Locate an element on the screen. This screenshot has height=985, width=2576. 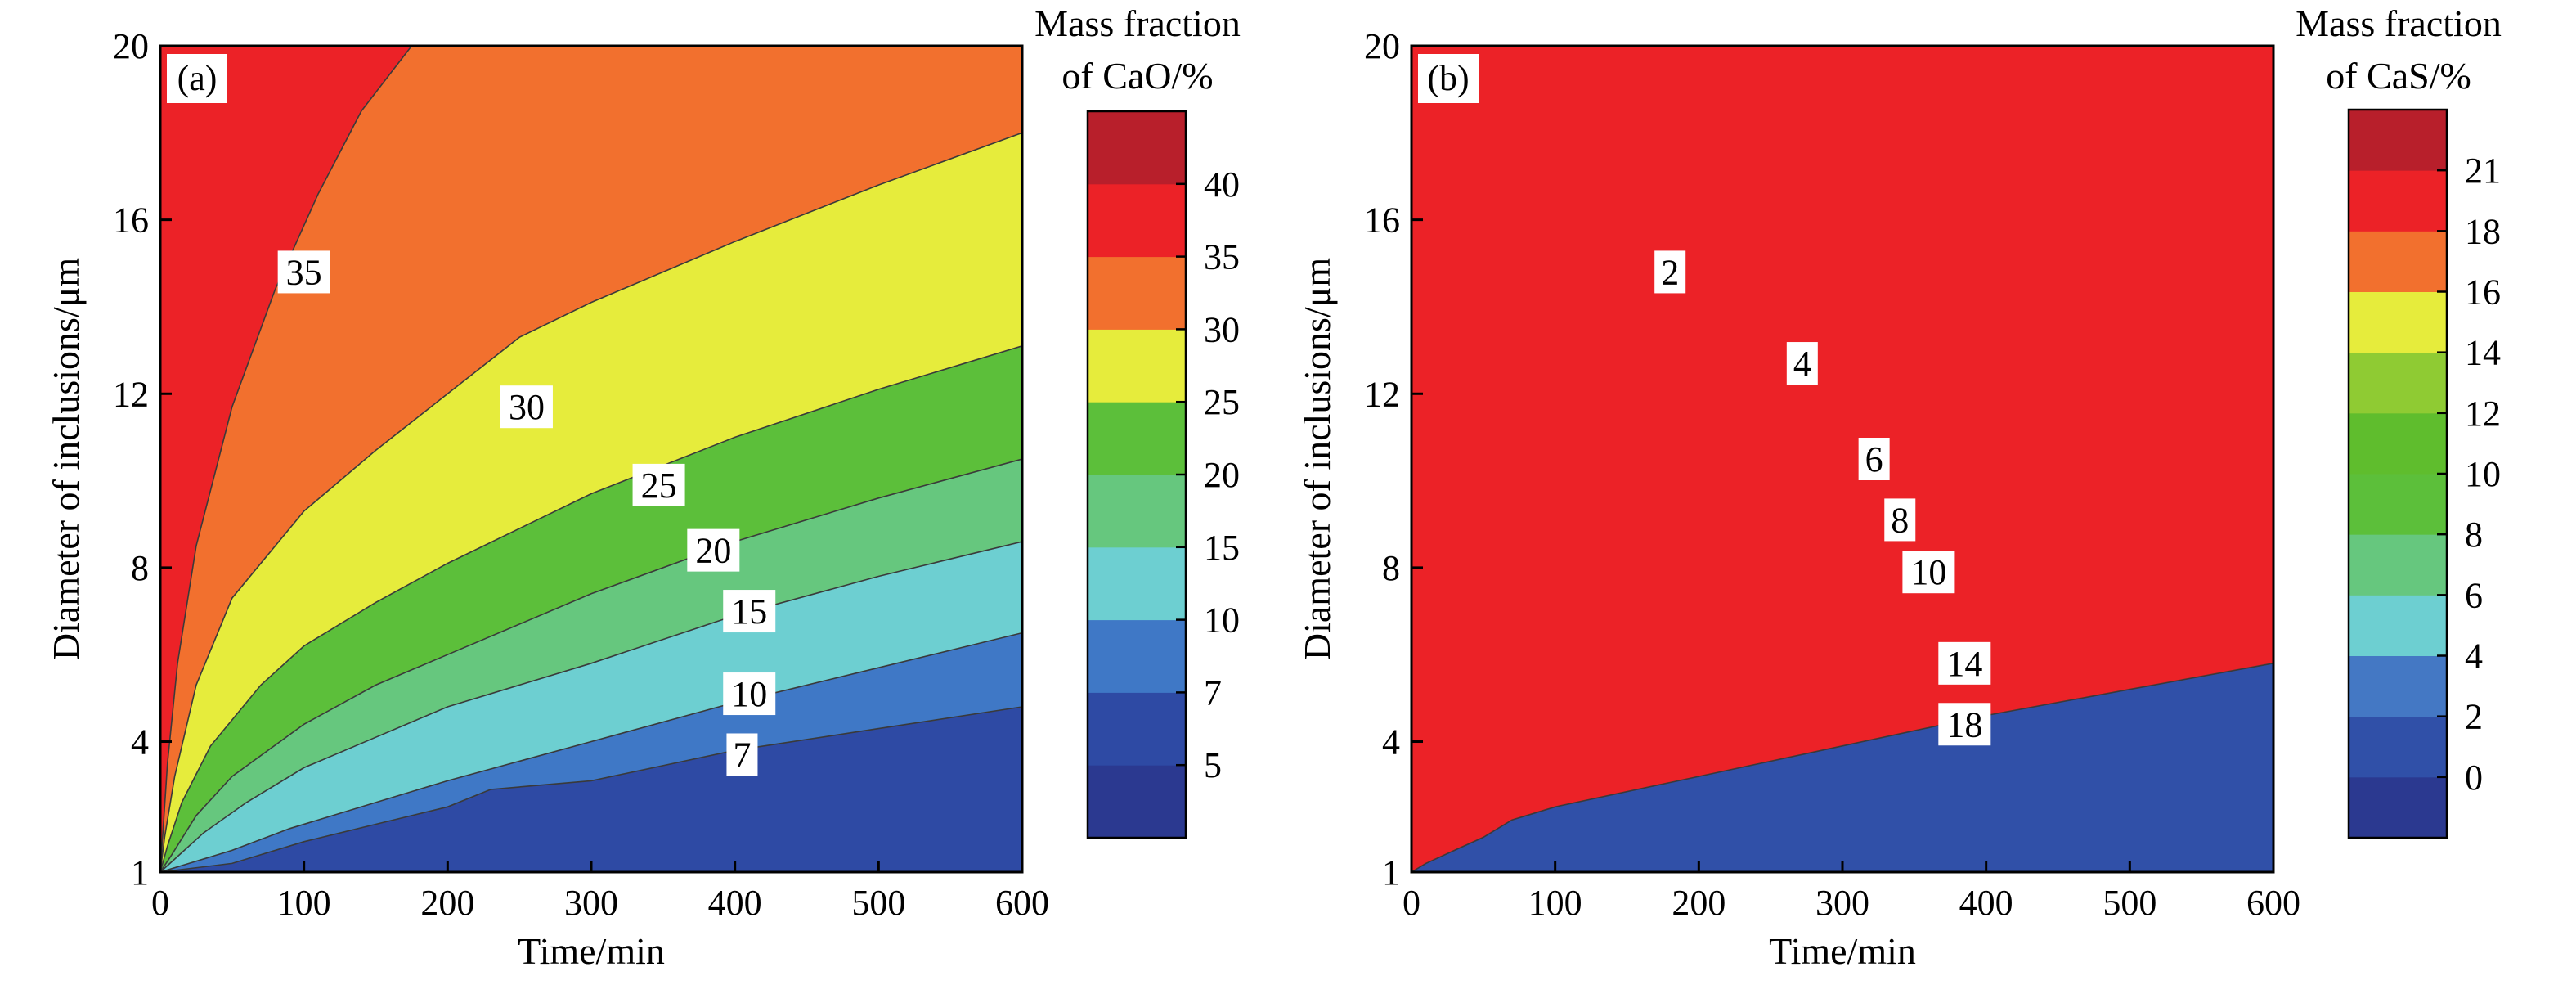
panel-b-contour-label: 18 is located at coordinates (1964, 724).